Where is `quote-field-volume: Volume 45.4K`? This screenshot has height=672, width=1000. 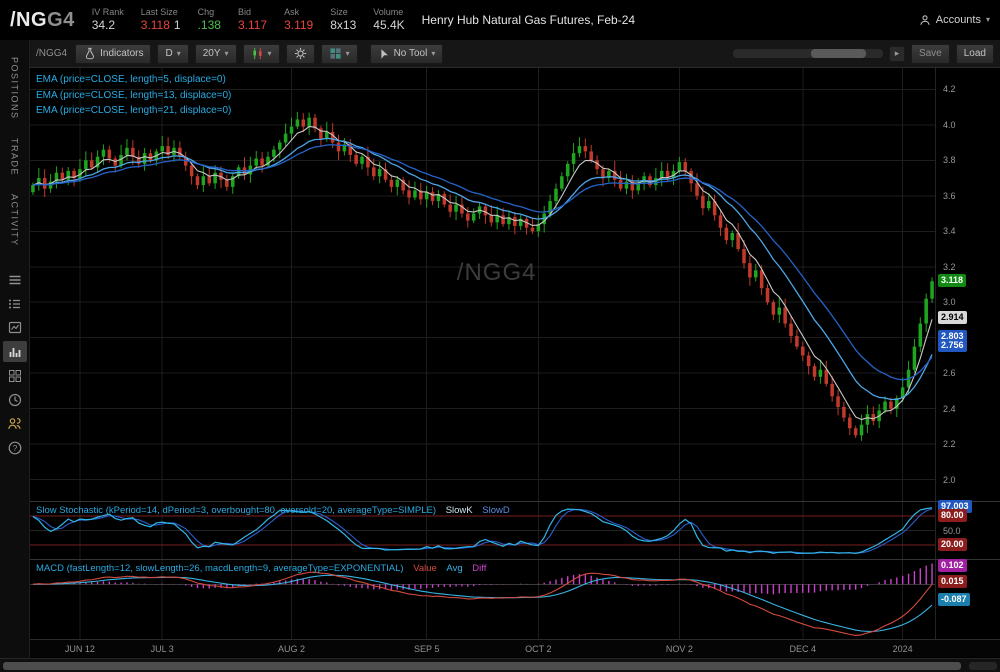 quote-field-volume: Volume 45.4K is located at coordinates (388, 19).